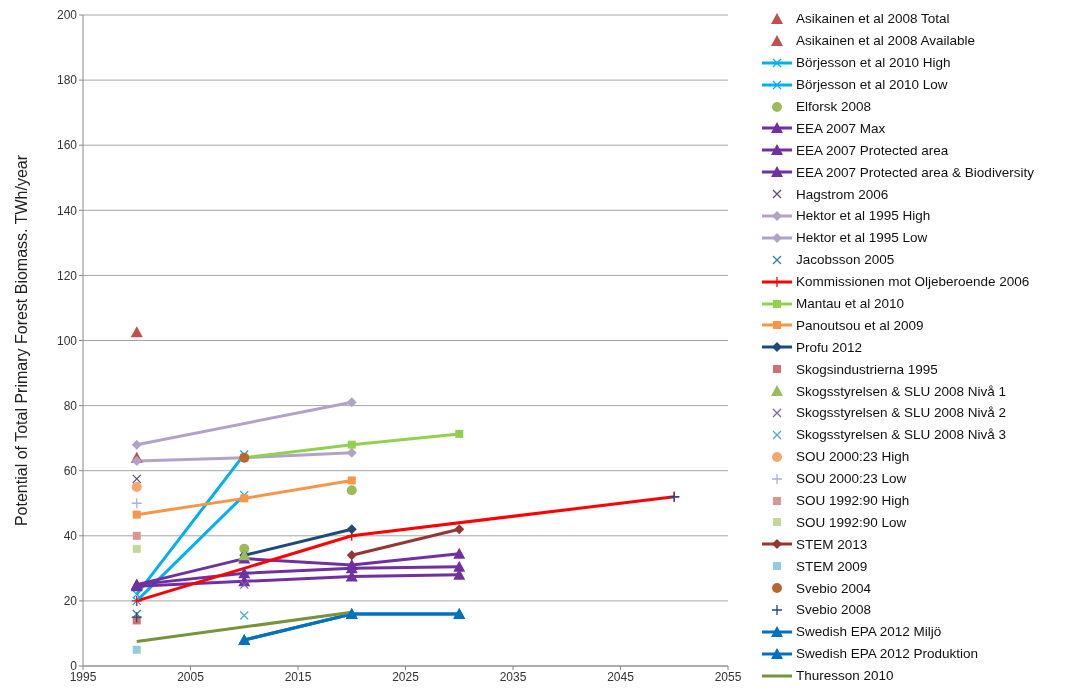 This screenshot has width=1075, height=693. Describe the element at coordinates (67, 15) in the screenshot. I see `y-tick-label: 200` at that location.